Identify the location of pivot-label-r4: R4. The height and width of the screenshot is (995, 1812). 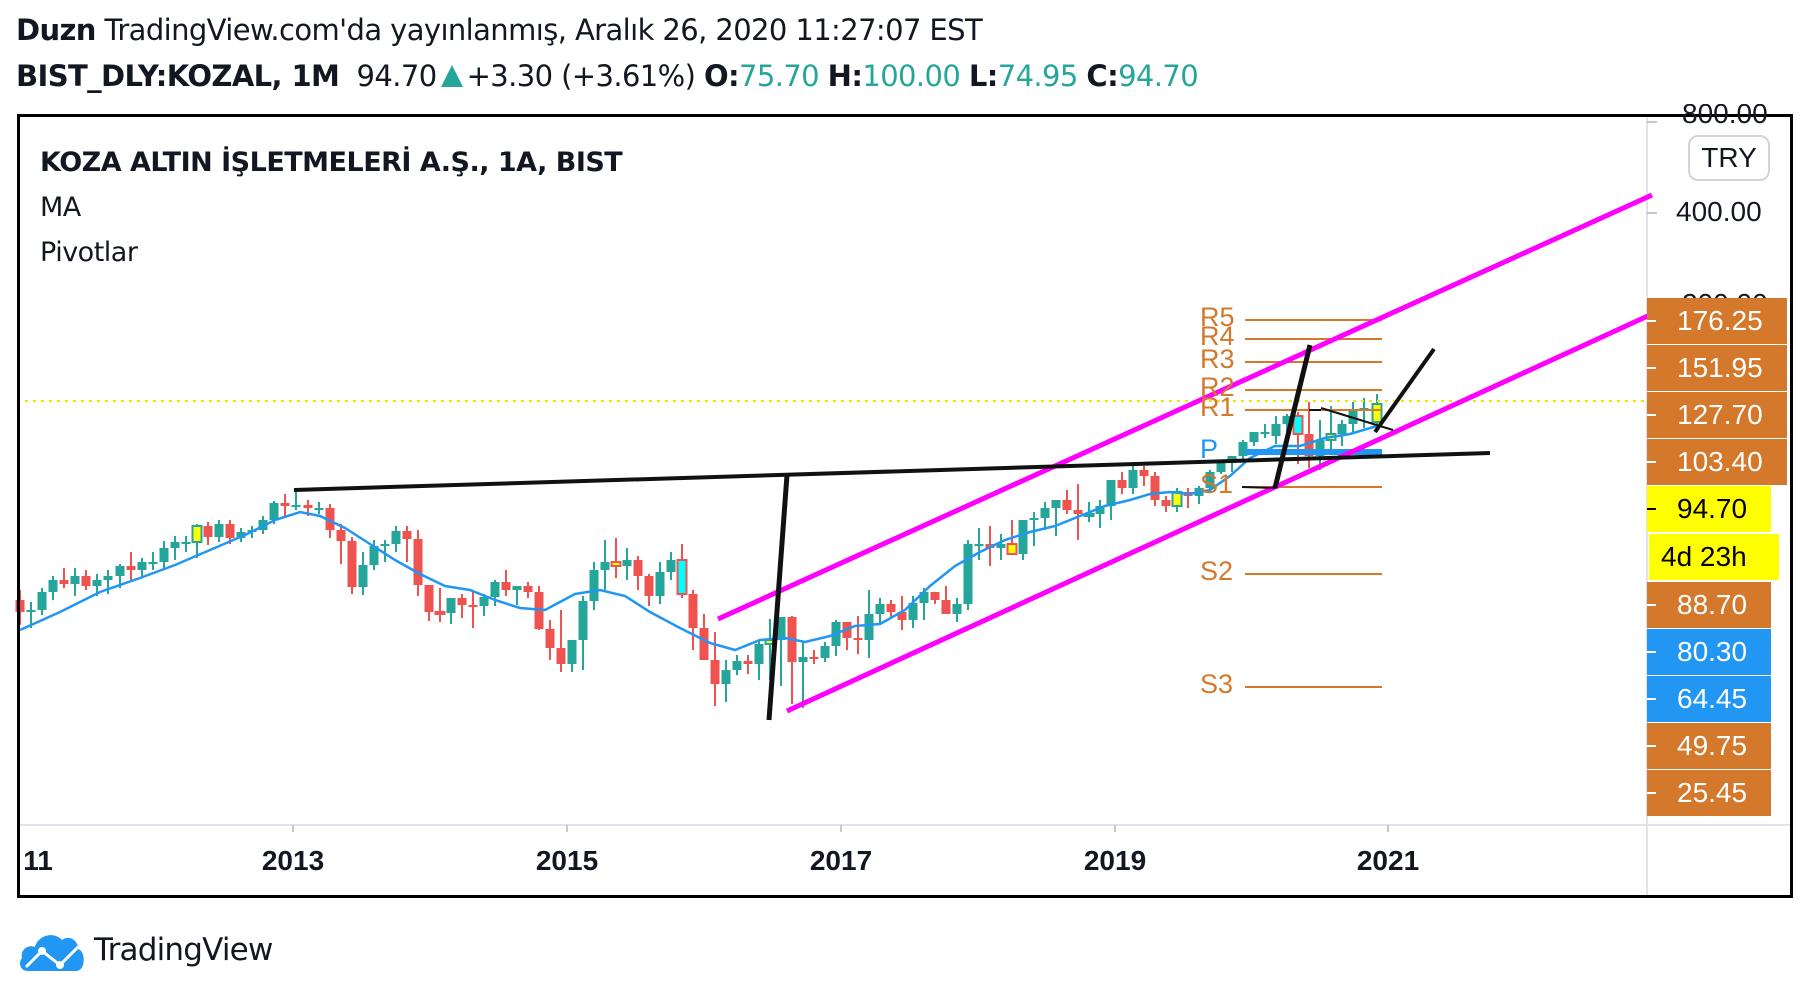
(1217, 336).